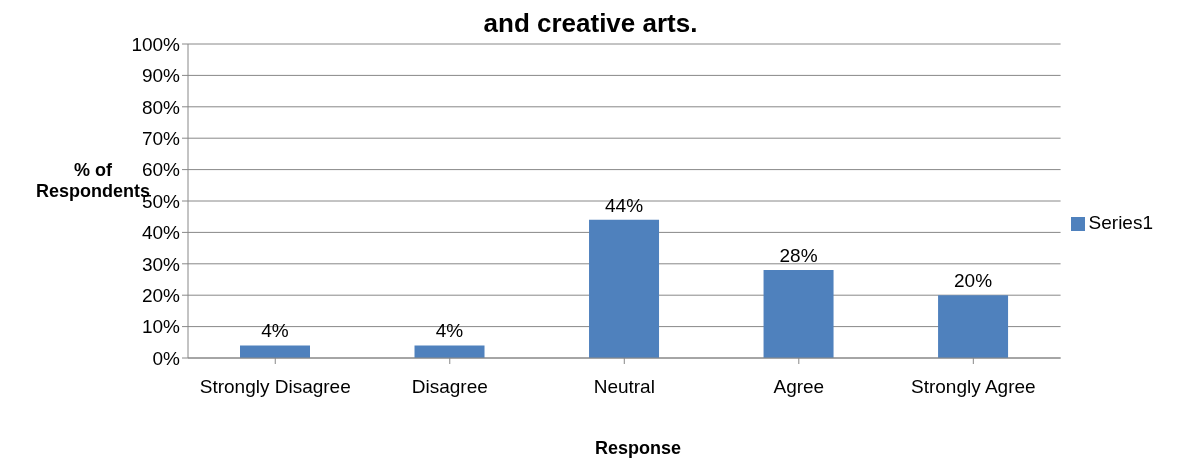 Image resolution: width=1181 pixels, height=466 pixels. I want to click on data-label: 20%, so click(973, 281).